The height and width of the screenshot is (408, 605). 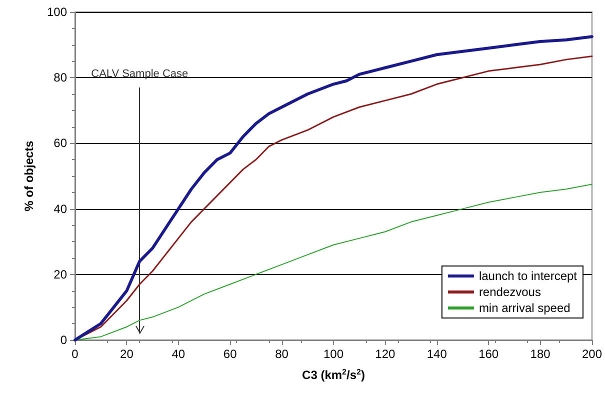 I want to click on y-tick-label: 60, so click(x=61, y=143).